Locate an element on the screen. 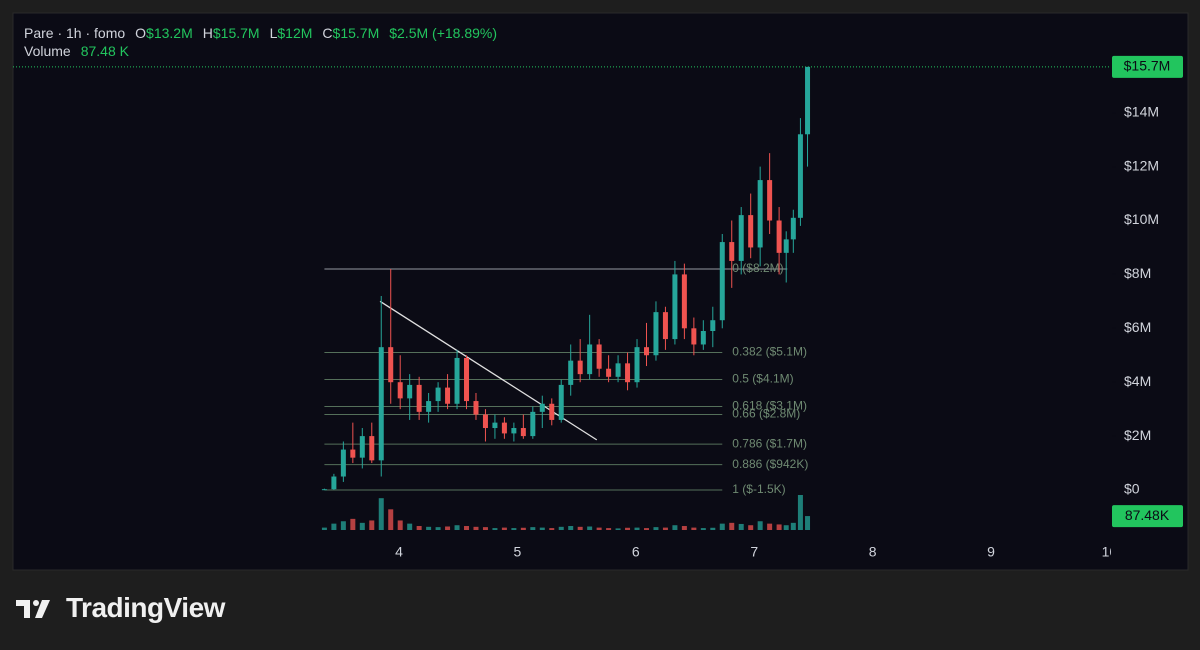  y-tick-label: $4M is located at coordinates (1137, 381).